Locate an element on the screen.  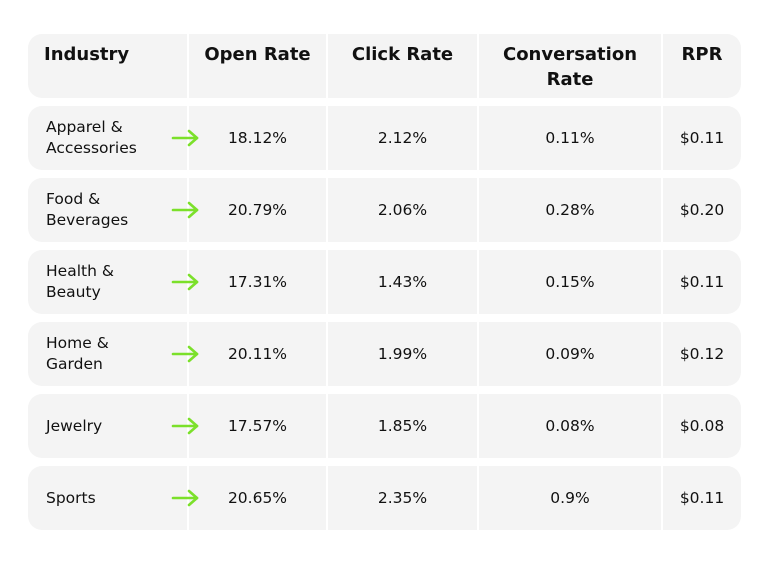
rpr-cell: $0.08 is located at coordinates (701, 426).